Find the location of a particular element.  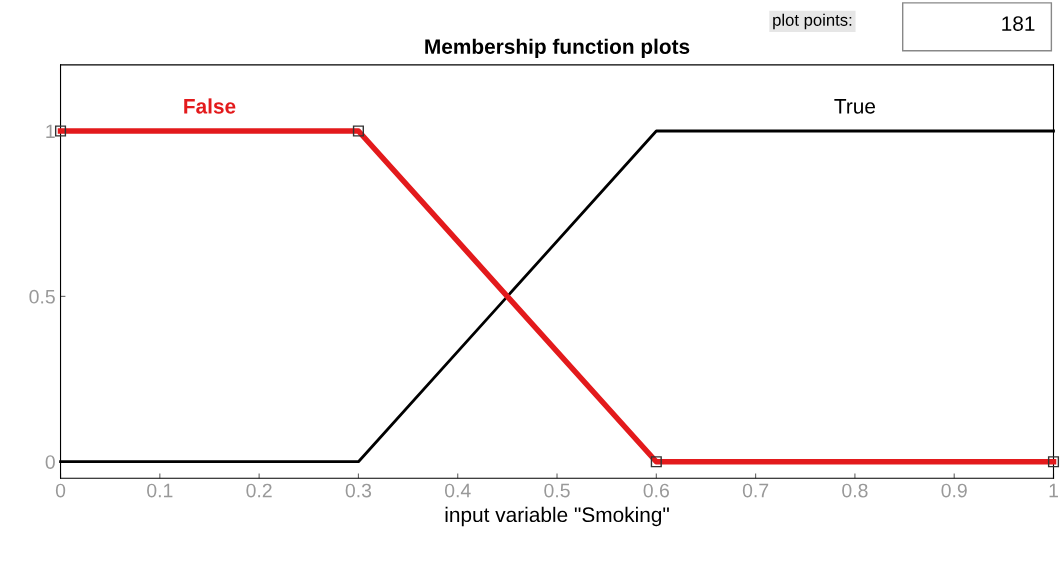

text: 181 is located at coordinates (1018, 23).